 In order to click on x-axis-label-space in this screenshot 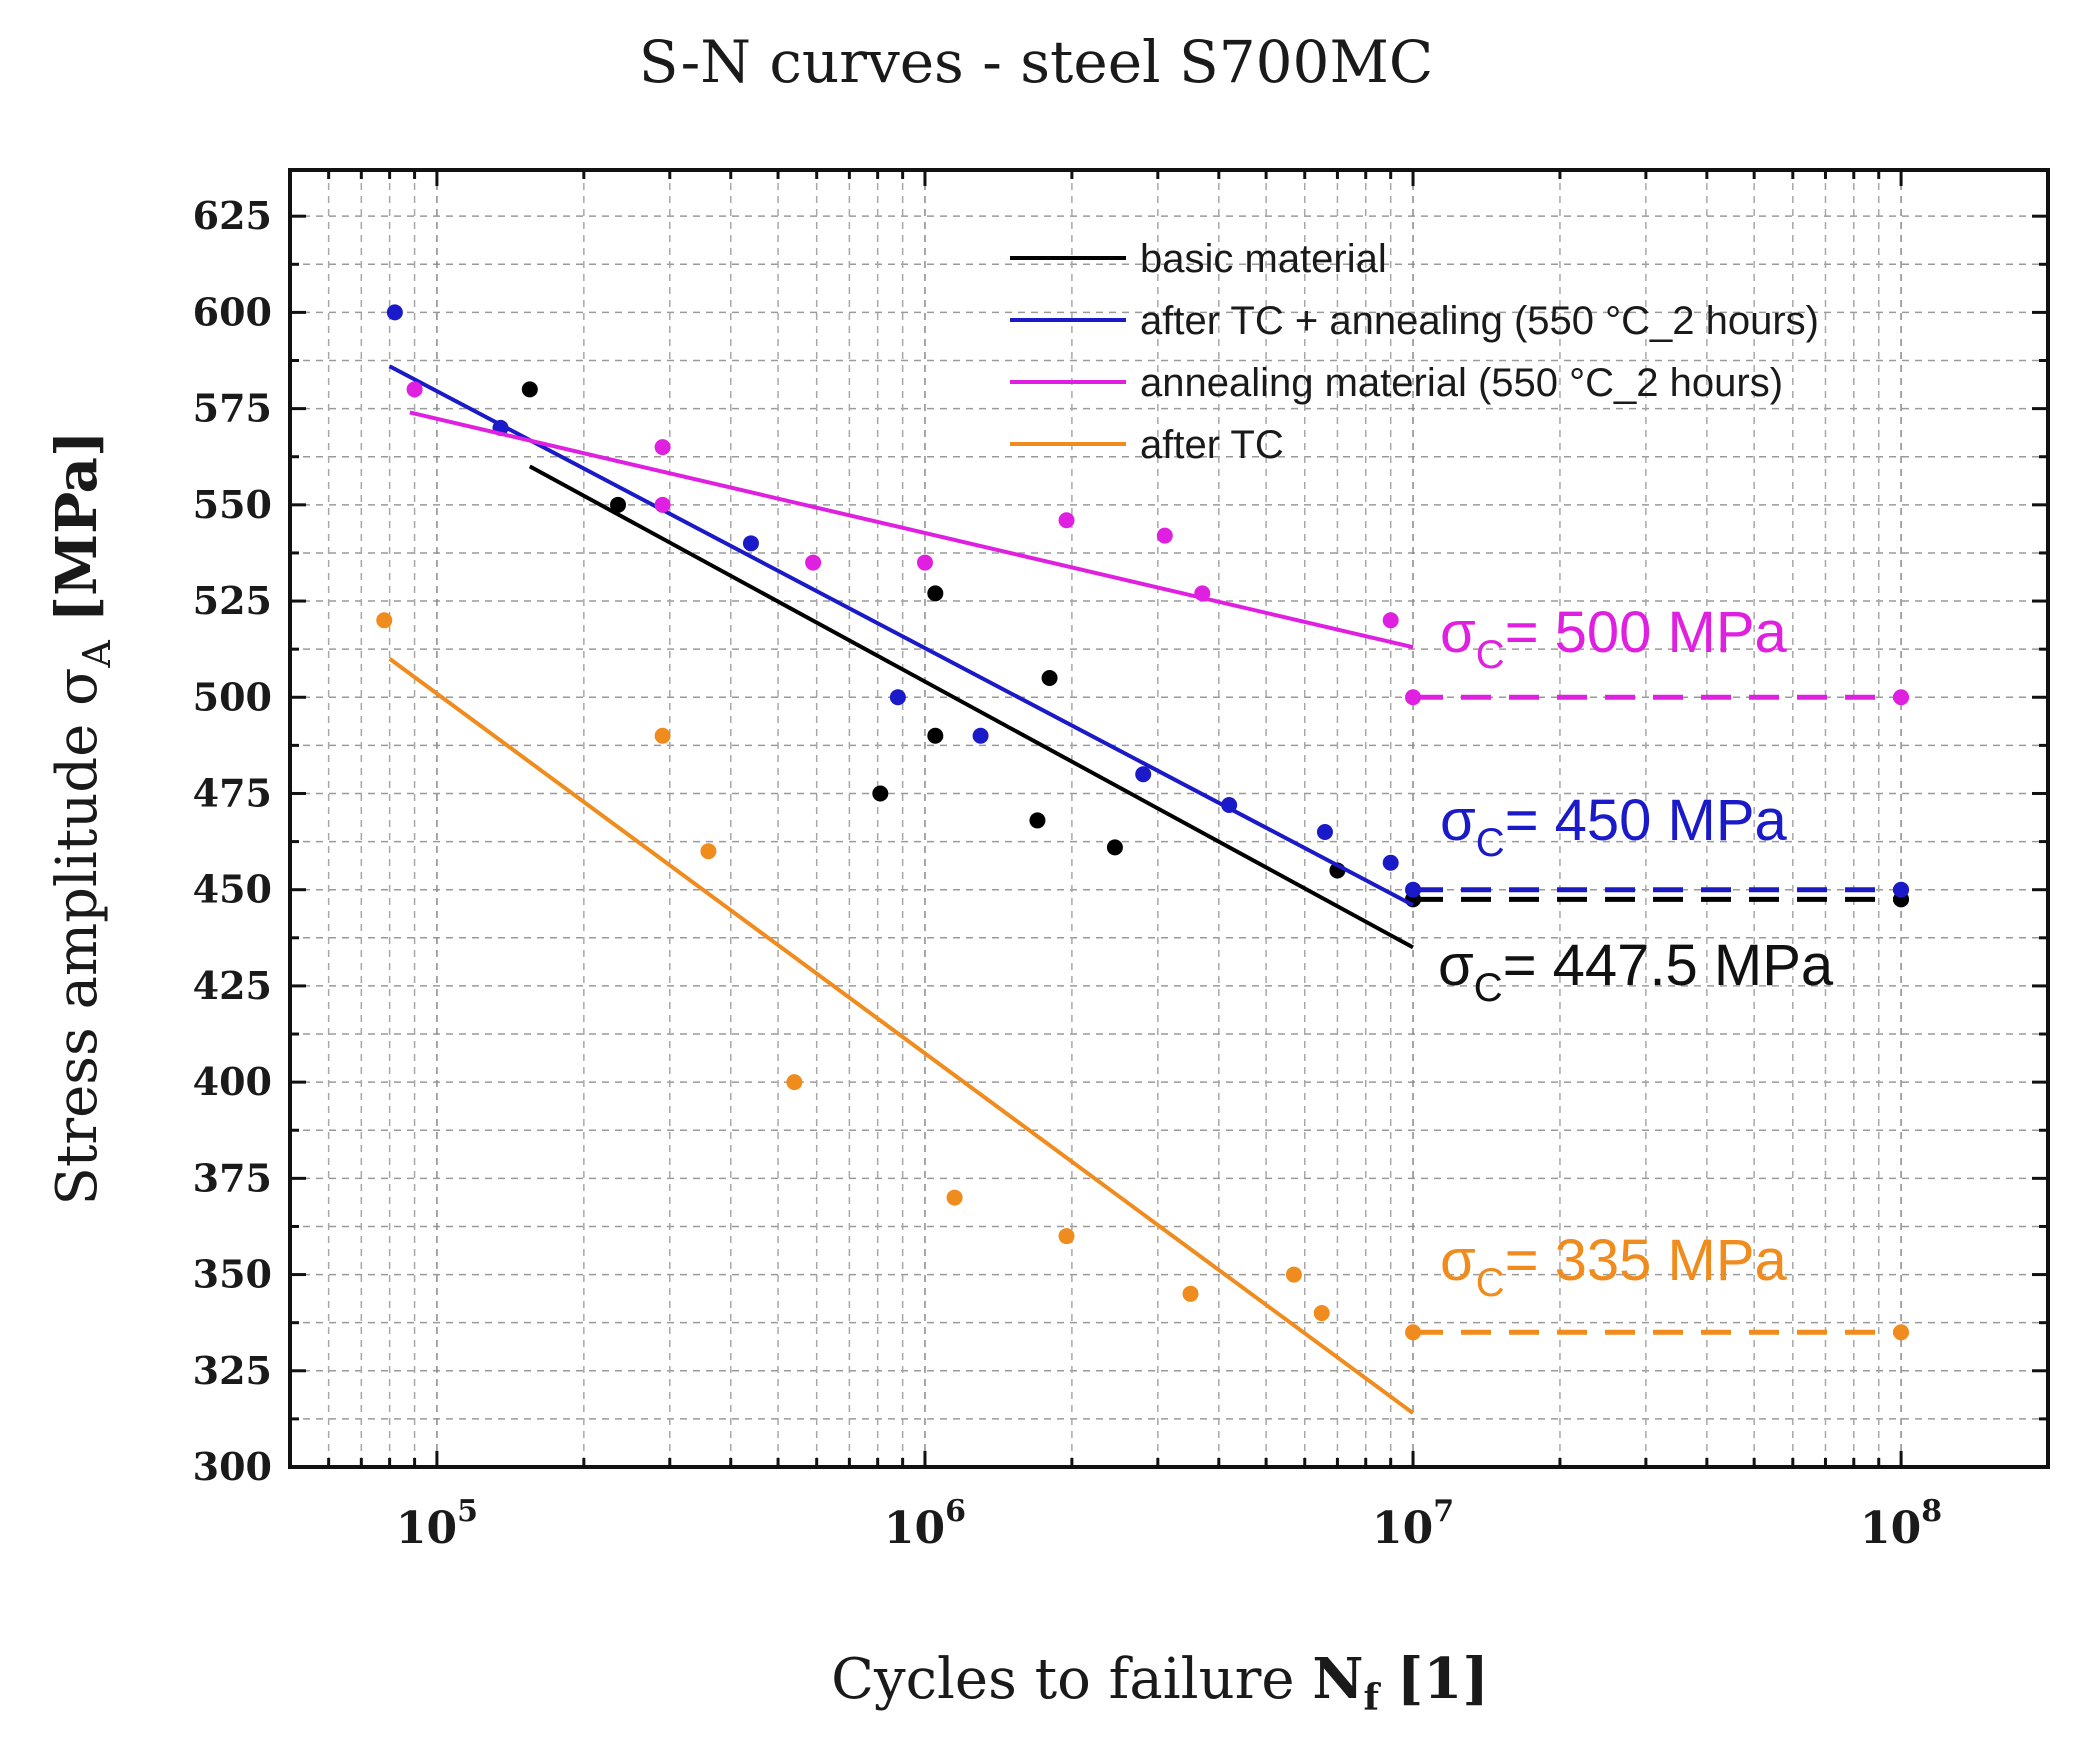, I will do `click(1304, 1679)`.